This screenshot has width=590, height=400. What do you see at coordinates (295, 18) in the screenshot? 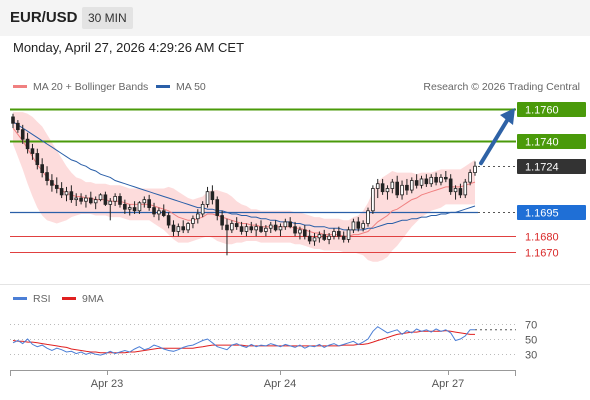
I see `chart-header: EUR/USD 30 MIN` at bounding box center [295, 18].